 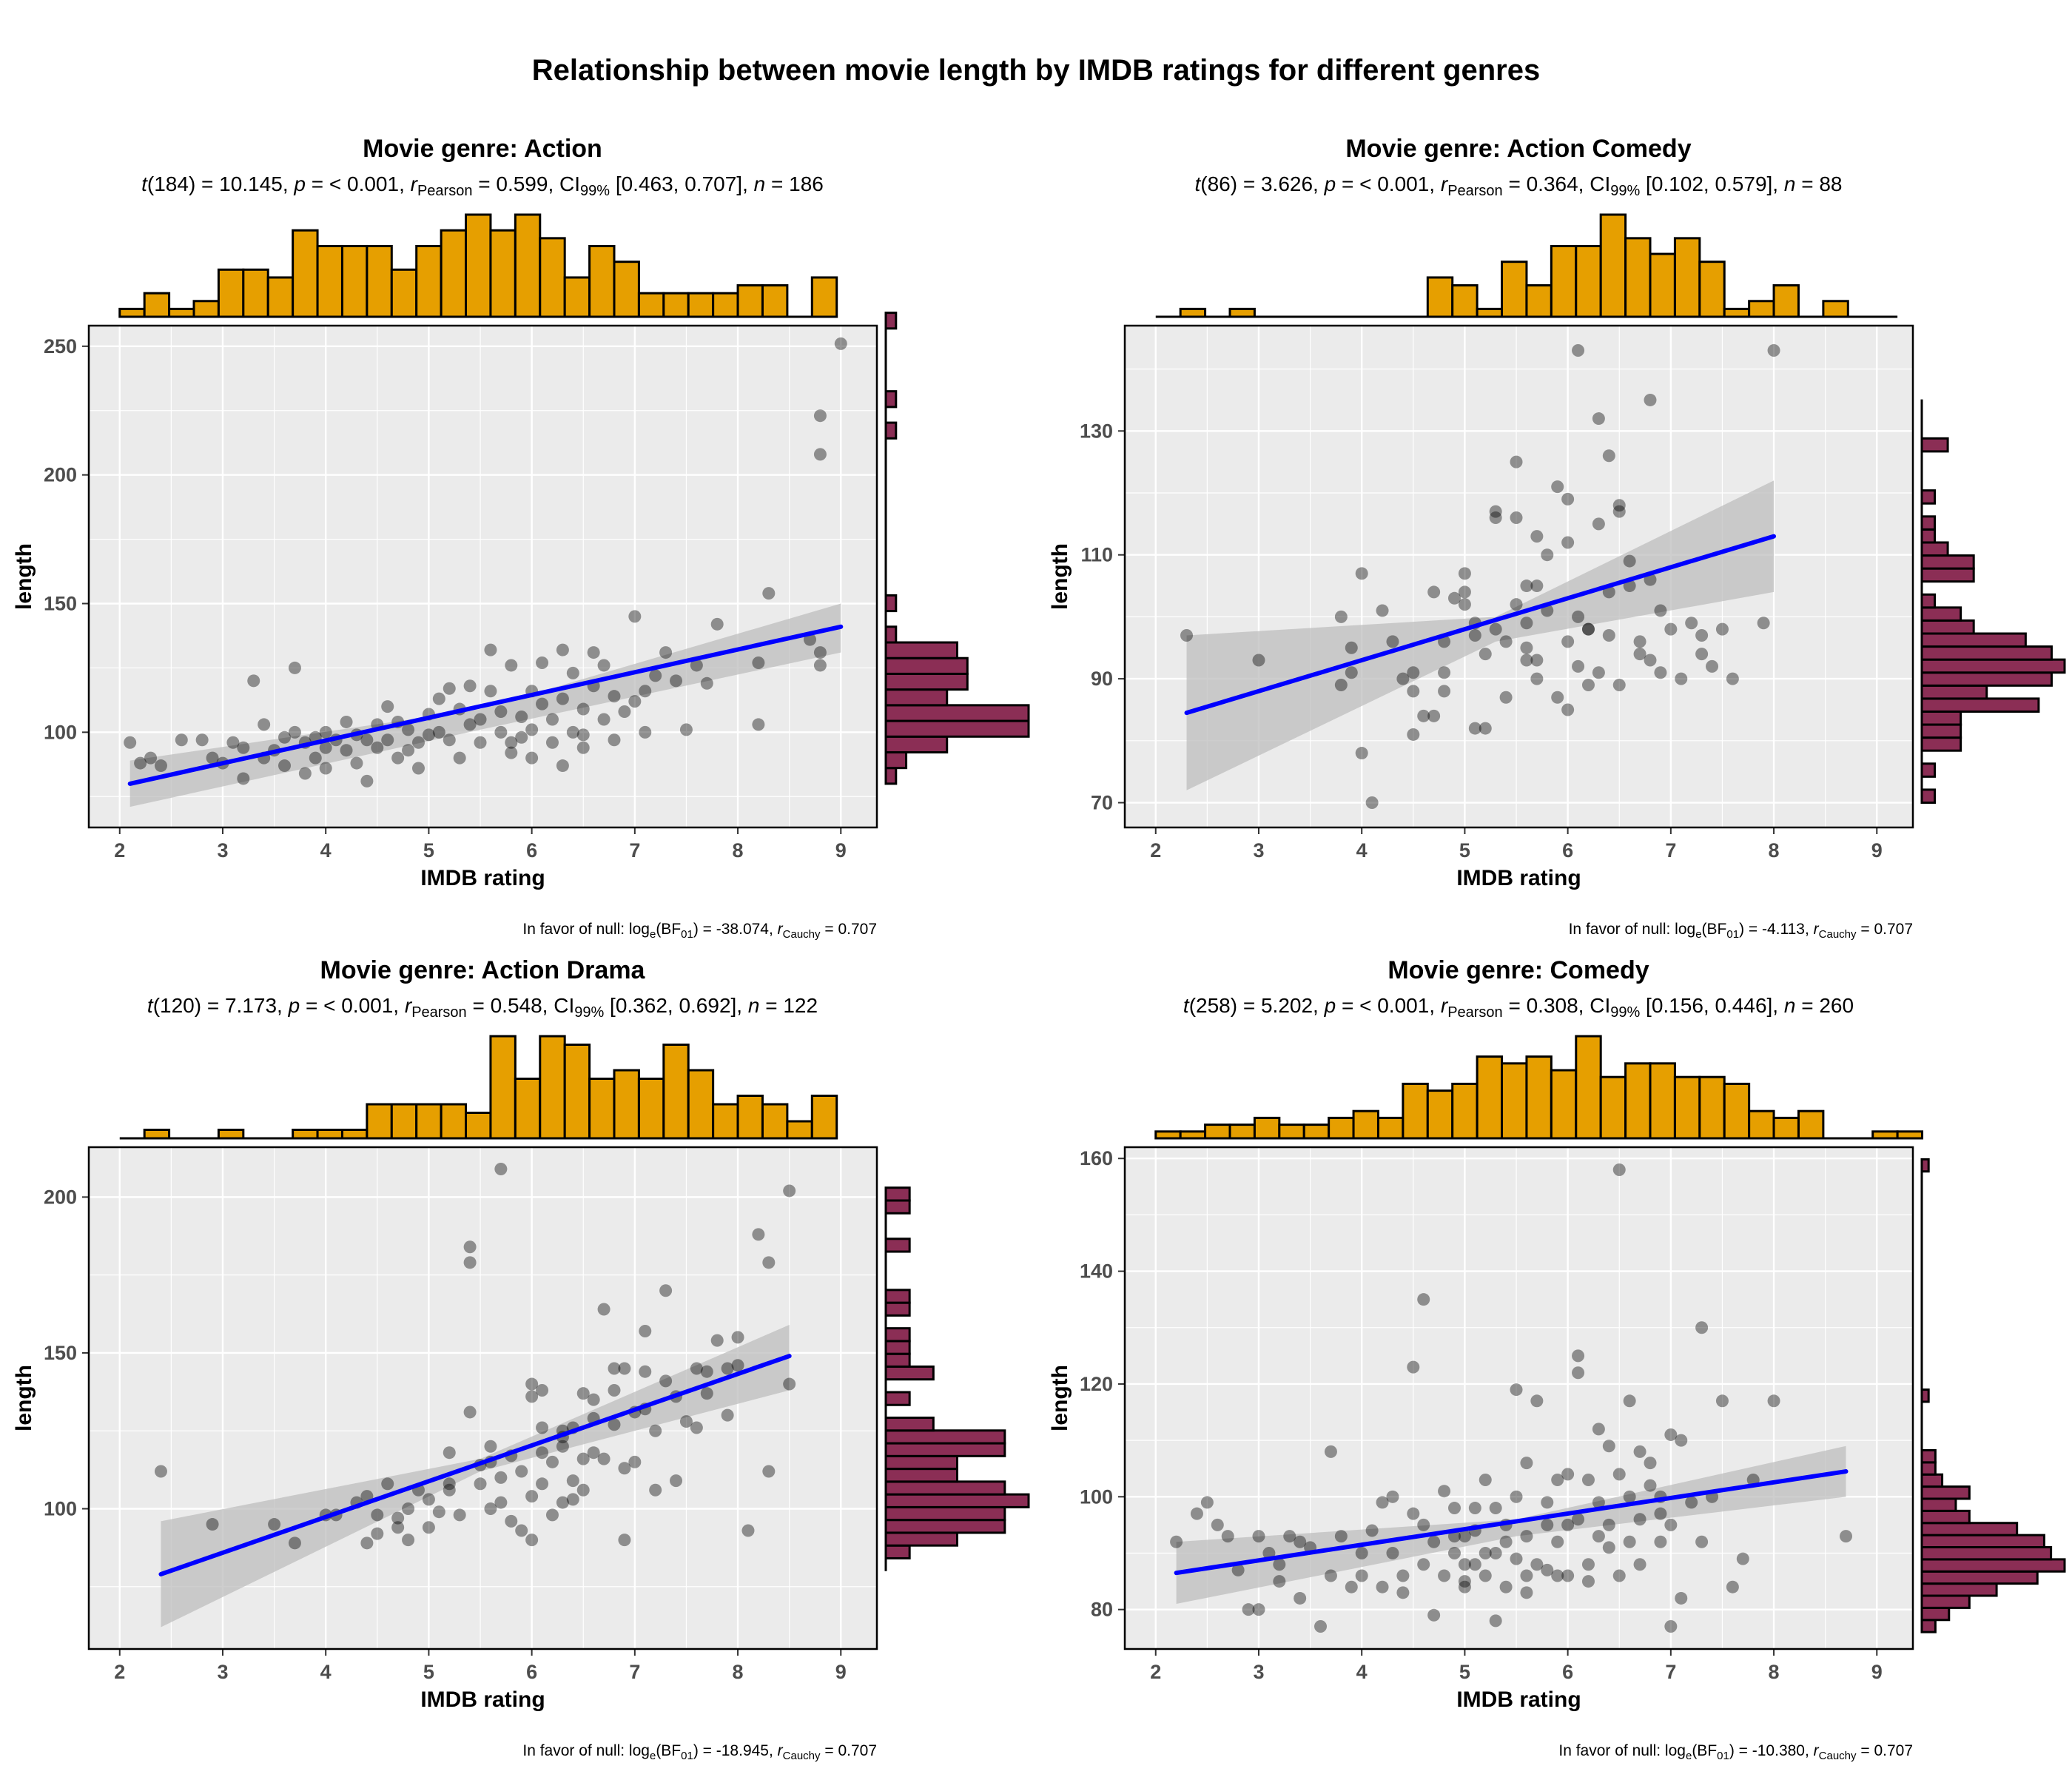 What do you see at coordinates (119, 851) in the screenshot?
I see `x-tick-label: 2` at bounding box center [119, 851].